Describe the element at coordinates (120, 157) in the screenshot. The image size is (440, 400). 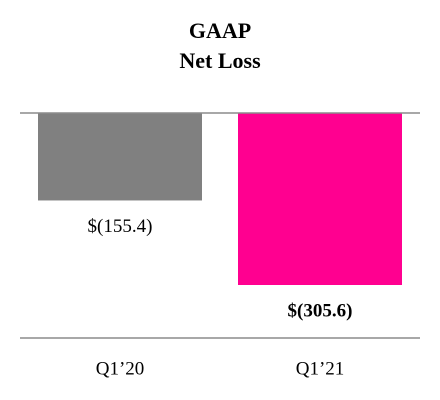
I see `bar` at that location.